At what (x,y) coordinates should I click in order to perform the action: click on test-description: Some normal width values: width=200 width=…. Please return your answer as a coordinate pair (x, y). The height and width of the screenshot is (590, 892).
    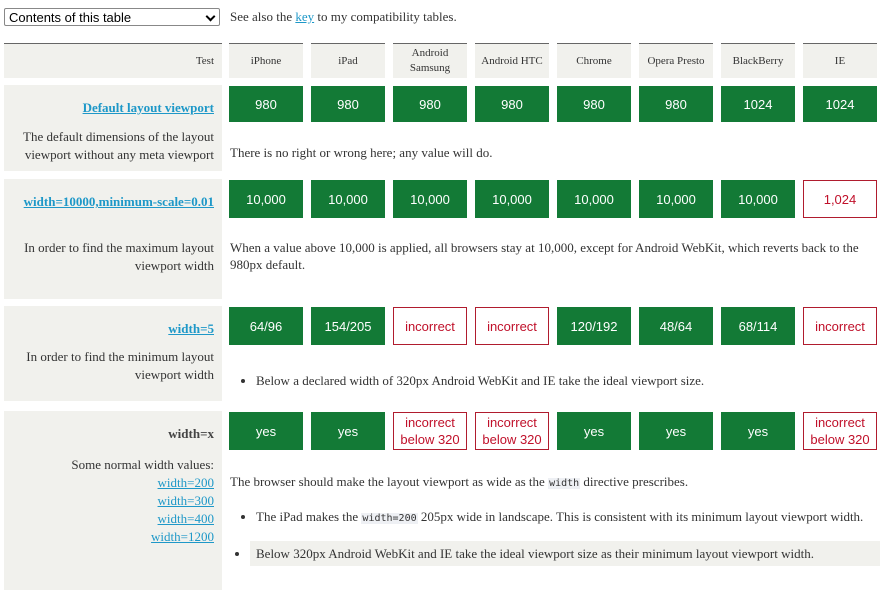
    Looking at the image, I should click on (108, 501).